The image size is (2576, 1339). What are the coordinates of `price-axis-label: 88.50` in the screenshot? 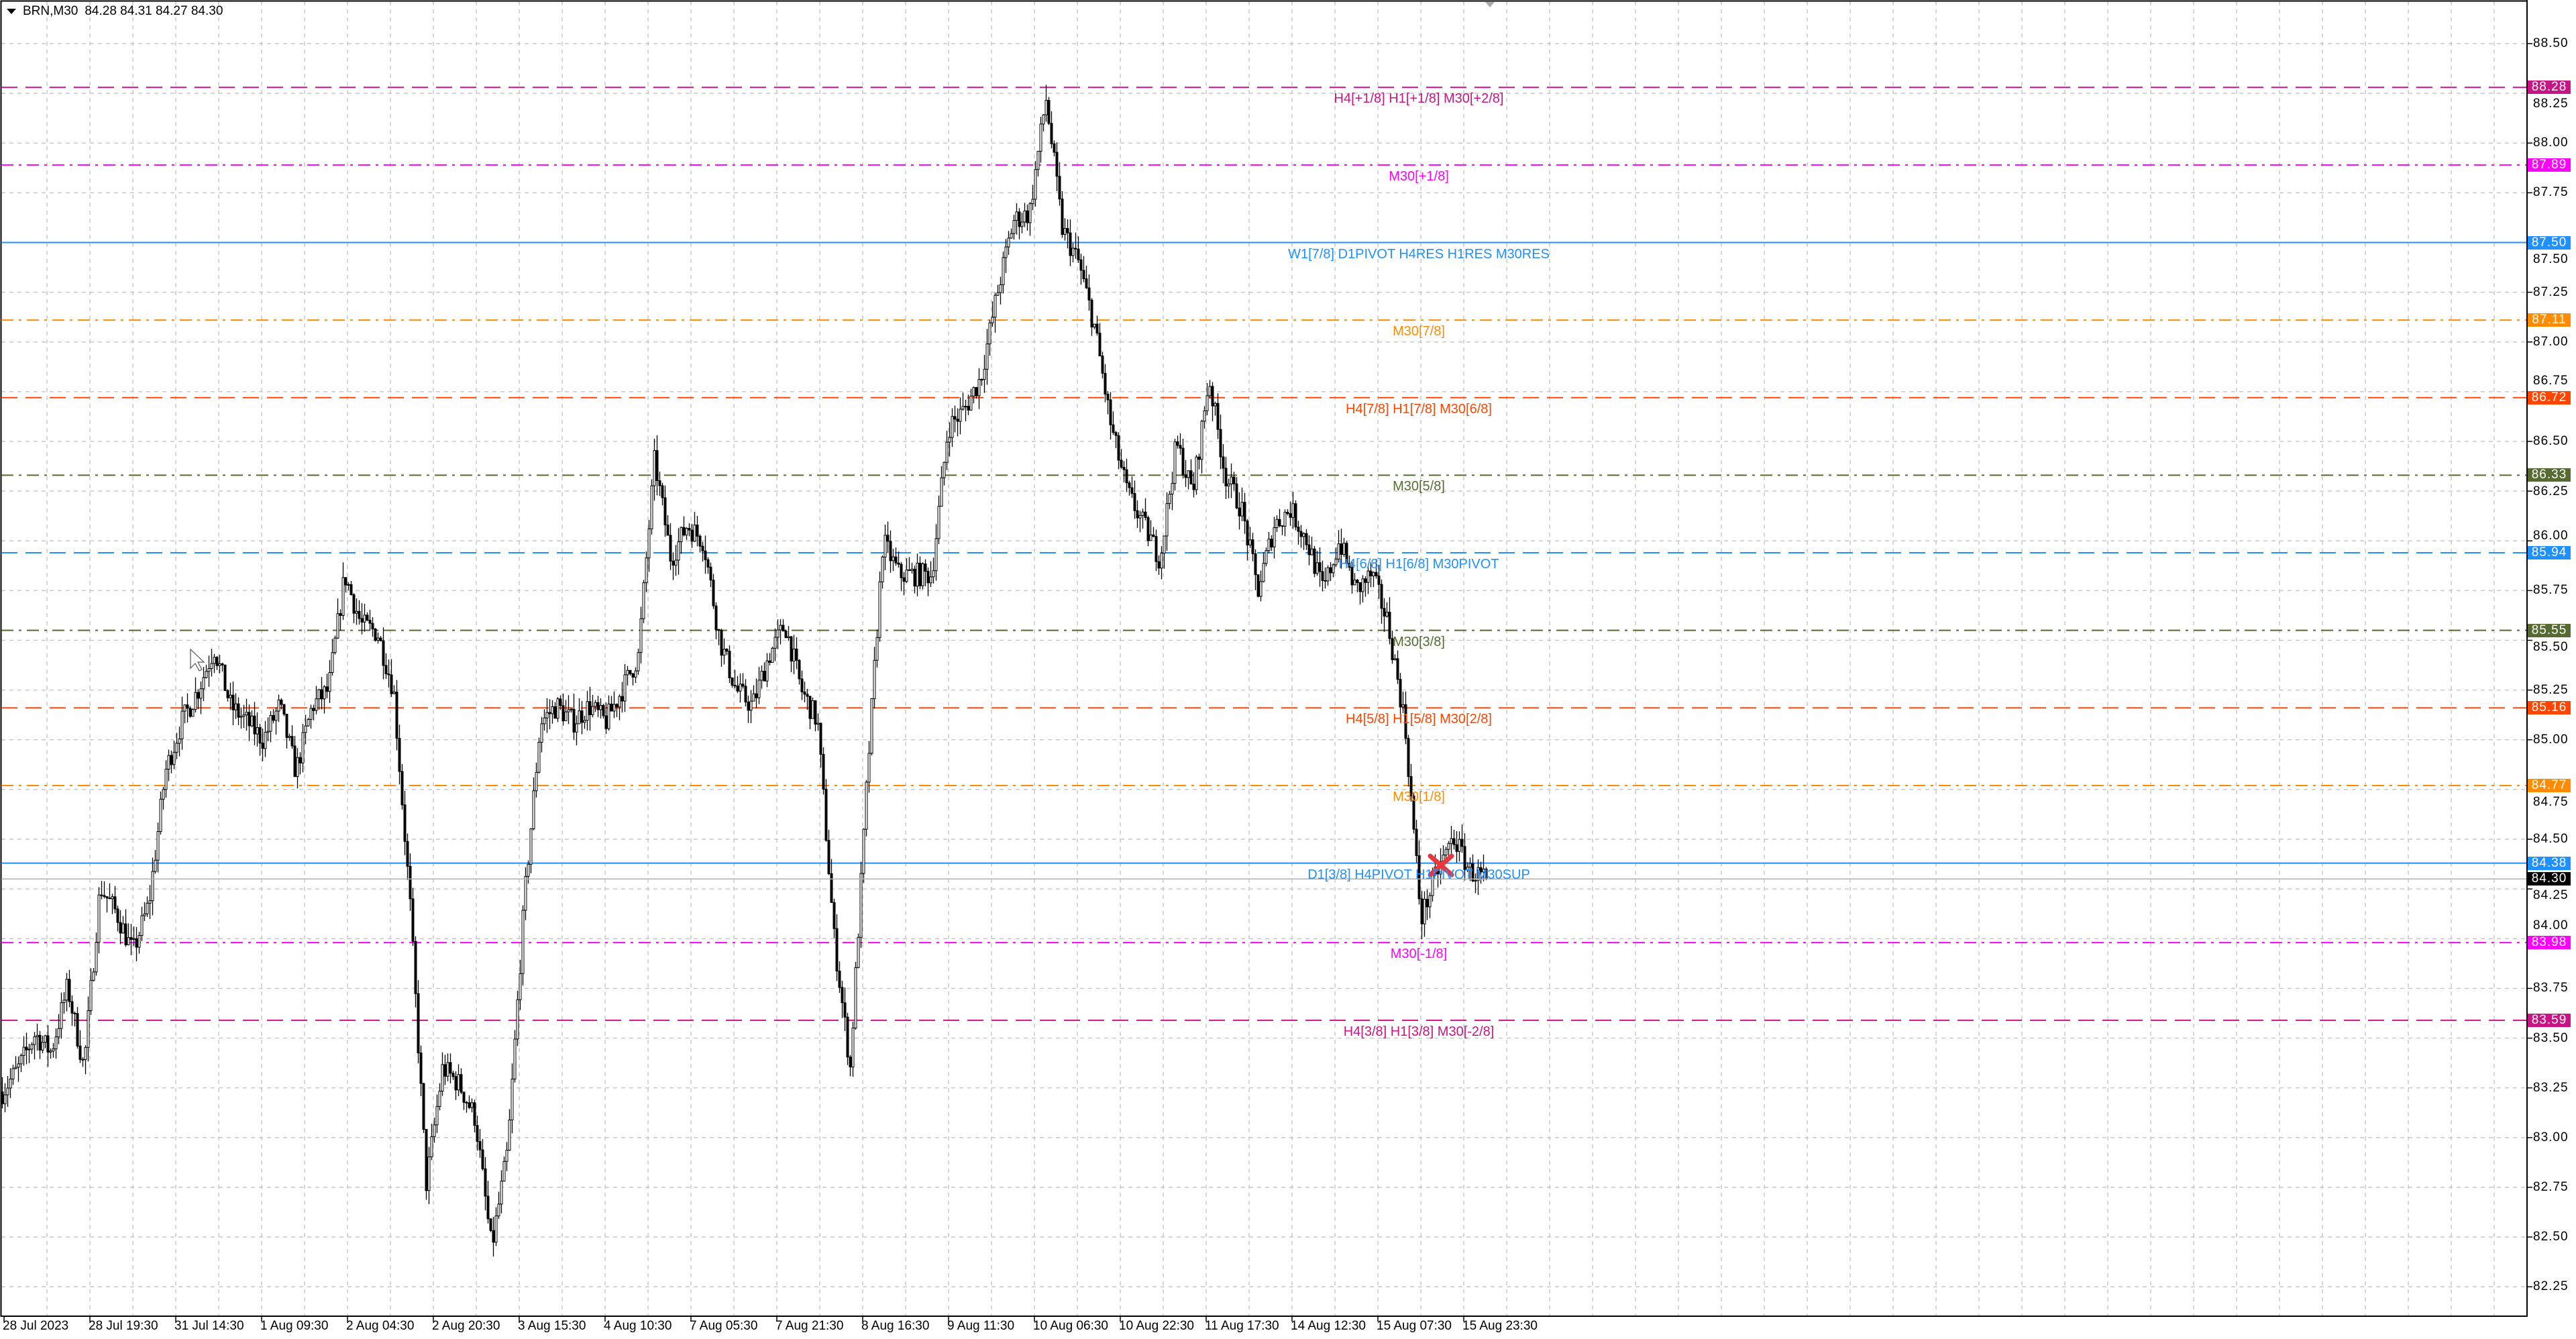 It's located at (2551, 43).